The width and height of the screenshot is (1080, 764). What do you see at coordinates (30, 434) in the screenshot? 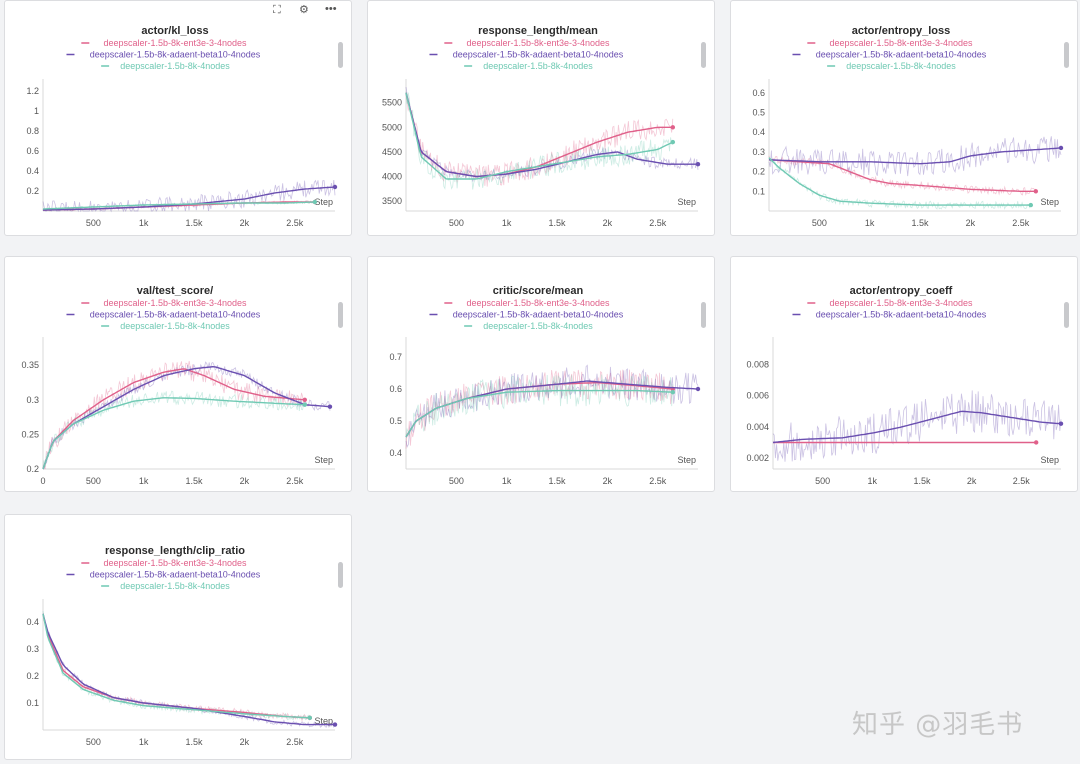
I see `y-tick-label: 0.25` at bounding box center [30, 434].